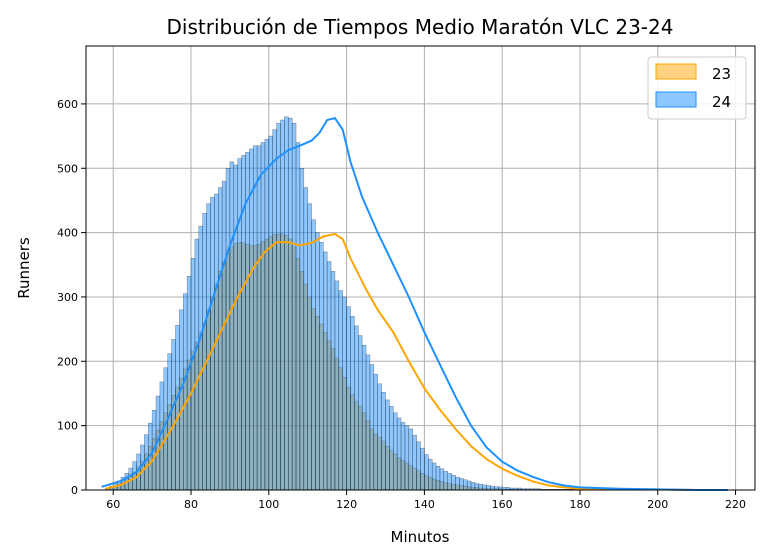 The width and height of the screenshot is (769, 560). I want to click on x-tick-label: 160, so click(502, 504).